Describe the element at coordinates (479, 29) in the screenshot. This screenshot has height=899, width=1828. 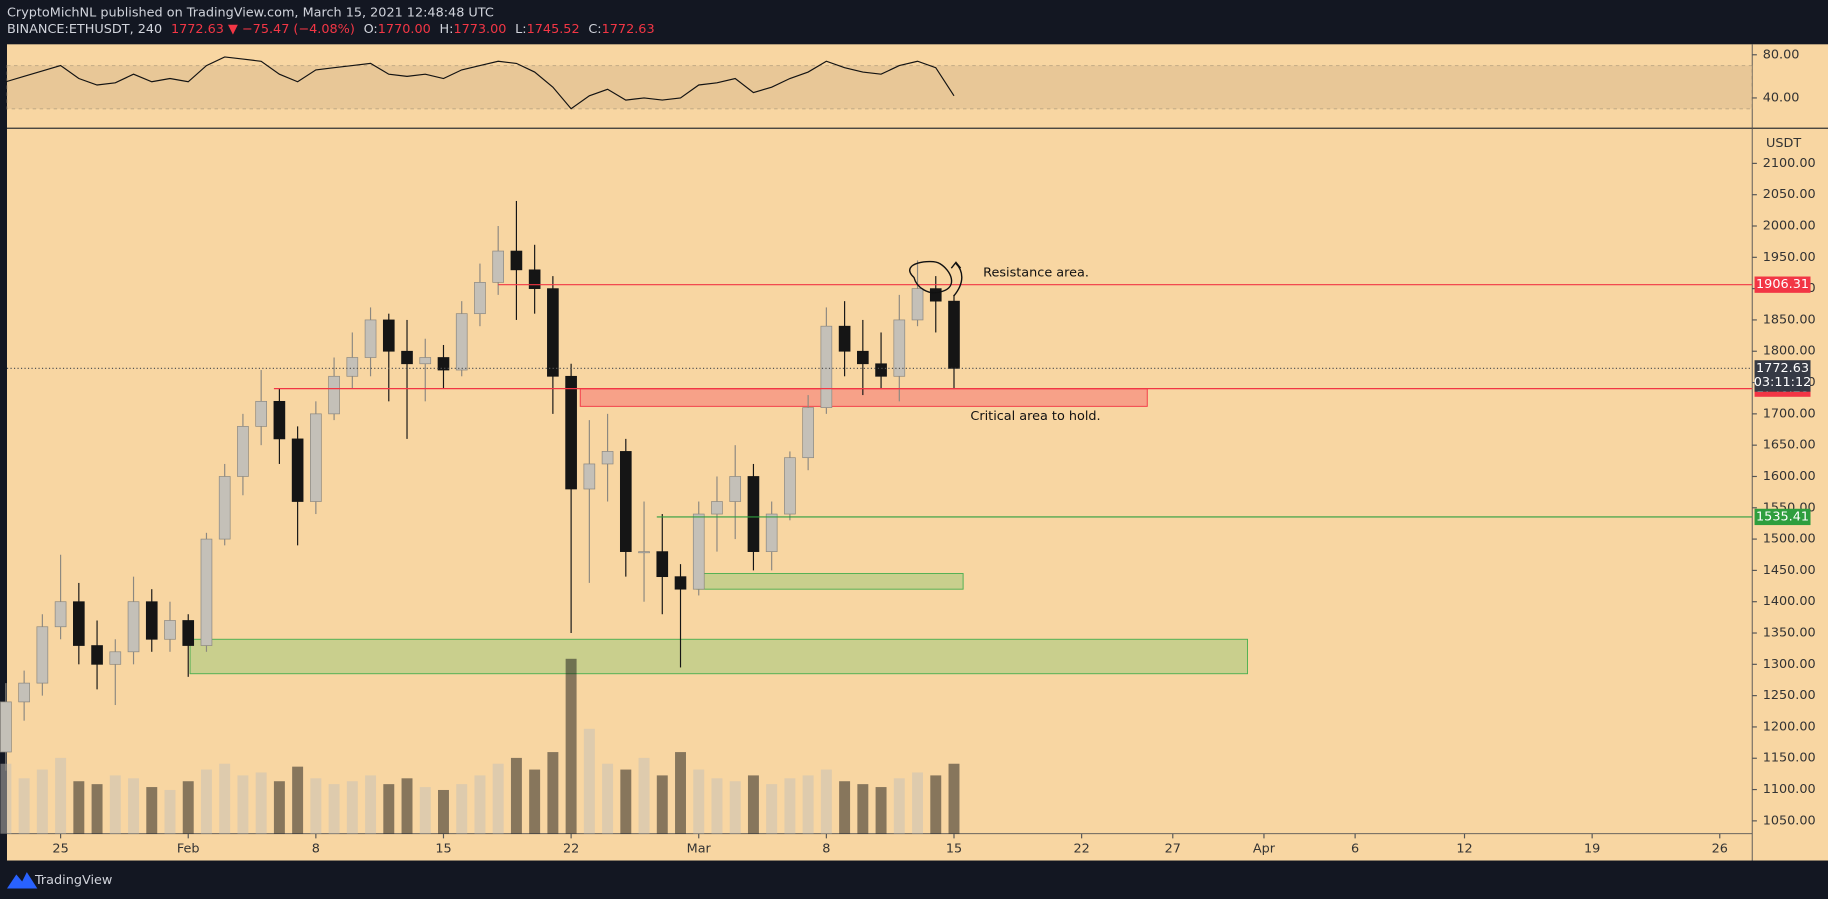
I see `ohlc-value: 1773.00` at that location.